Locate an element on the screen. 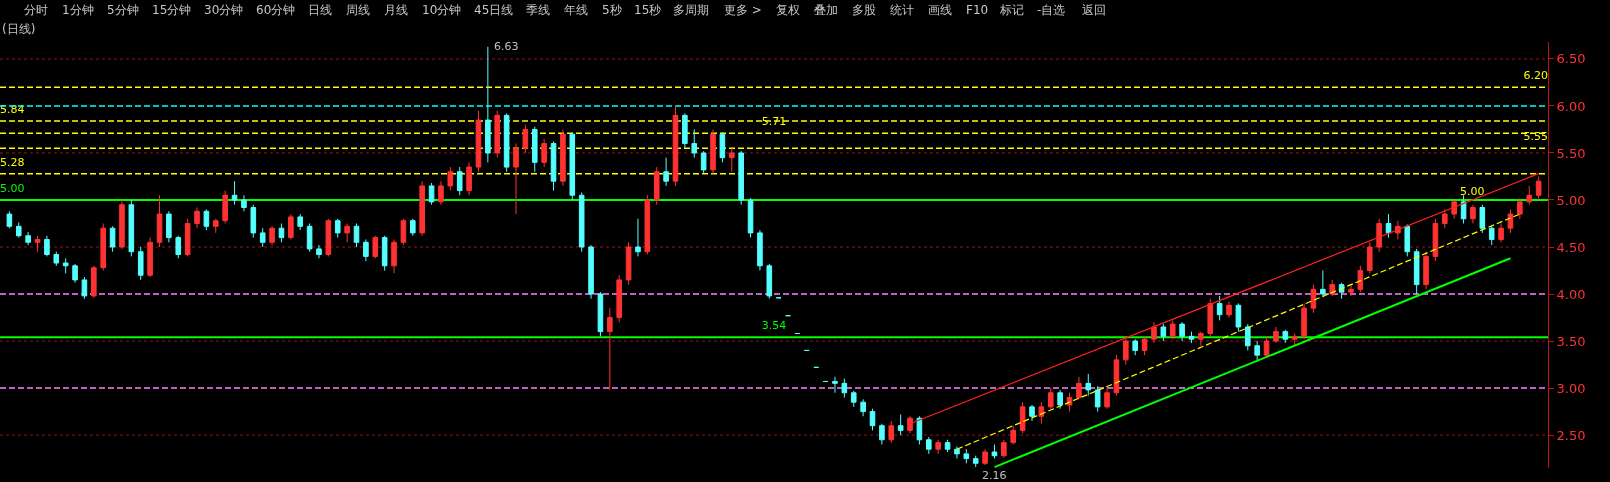 This screenshot has width=1610, height=482. text: 5秒 is located at coordinates (612, 10).